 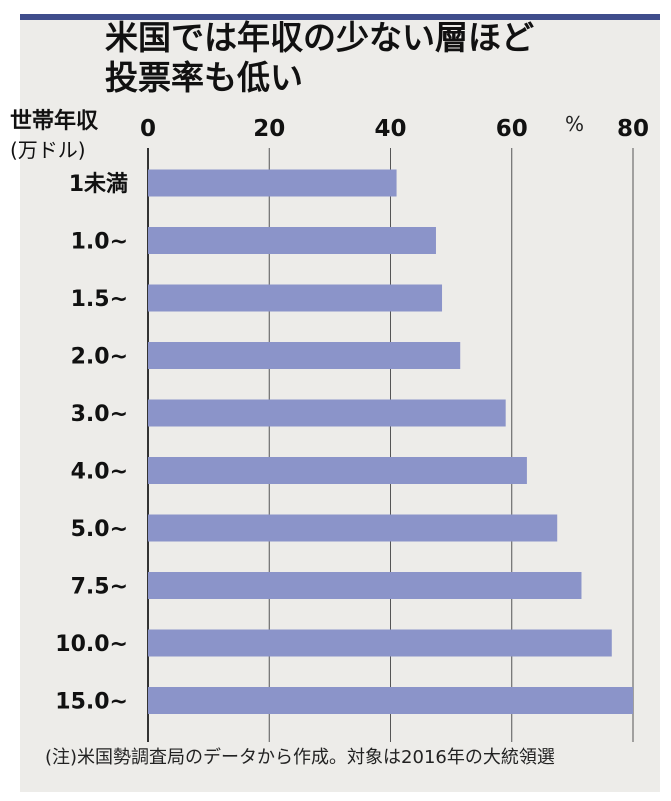 I want to click on title-line-1: 米国では年収の少ない層ほど, so click(x=319, y=37).